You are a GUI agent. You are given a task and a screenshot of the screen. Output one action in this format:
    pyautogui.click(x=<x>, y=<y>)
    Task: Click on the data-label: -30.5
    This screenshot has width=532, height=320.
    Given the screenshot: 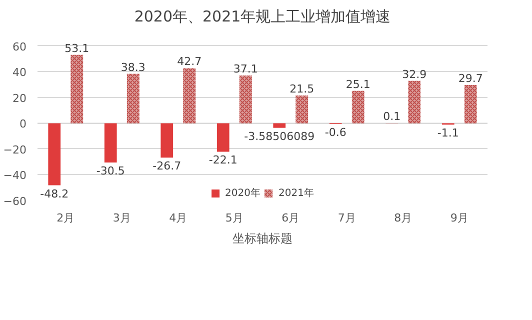 What is the action you would take?
    pyautogui.click(x=110, y=171)
    